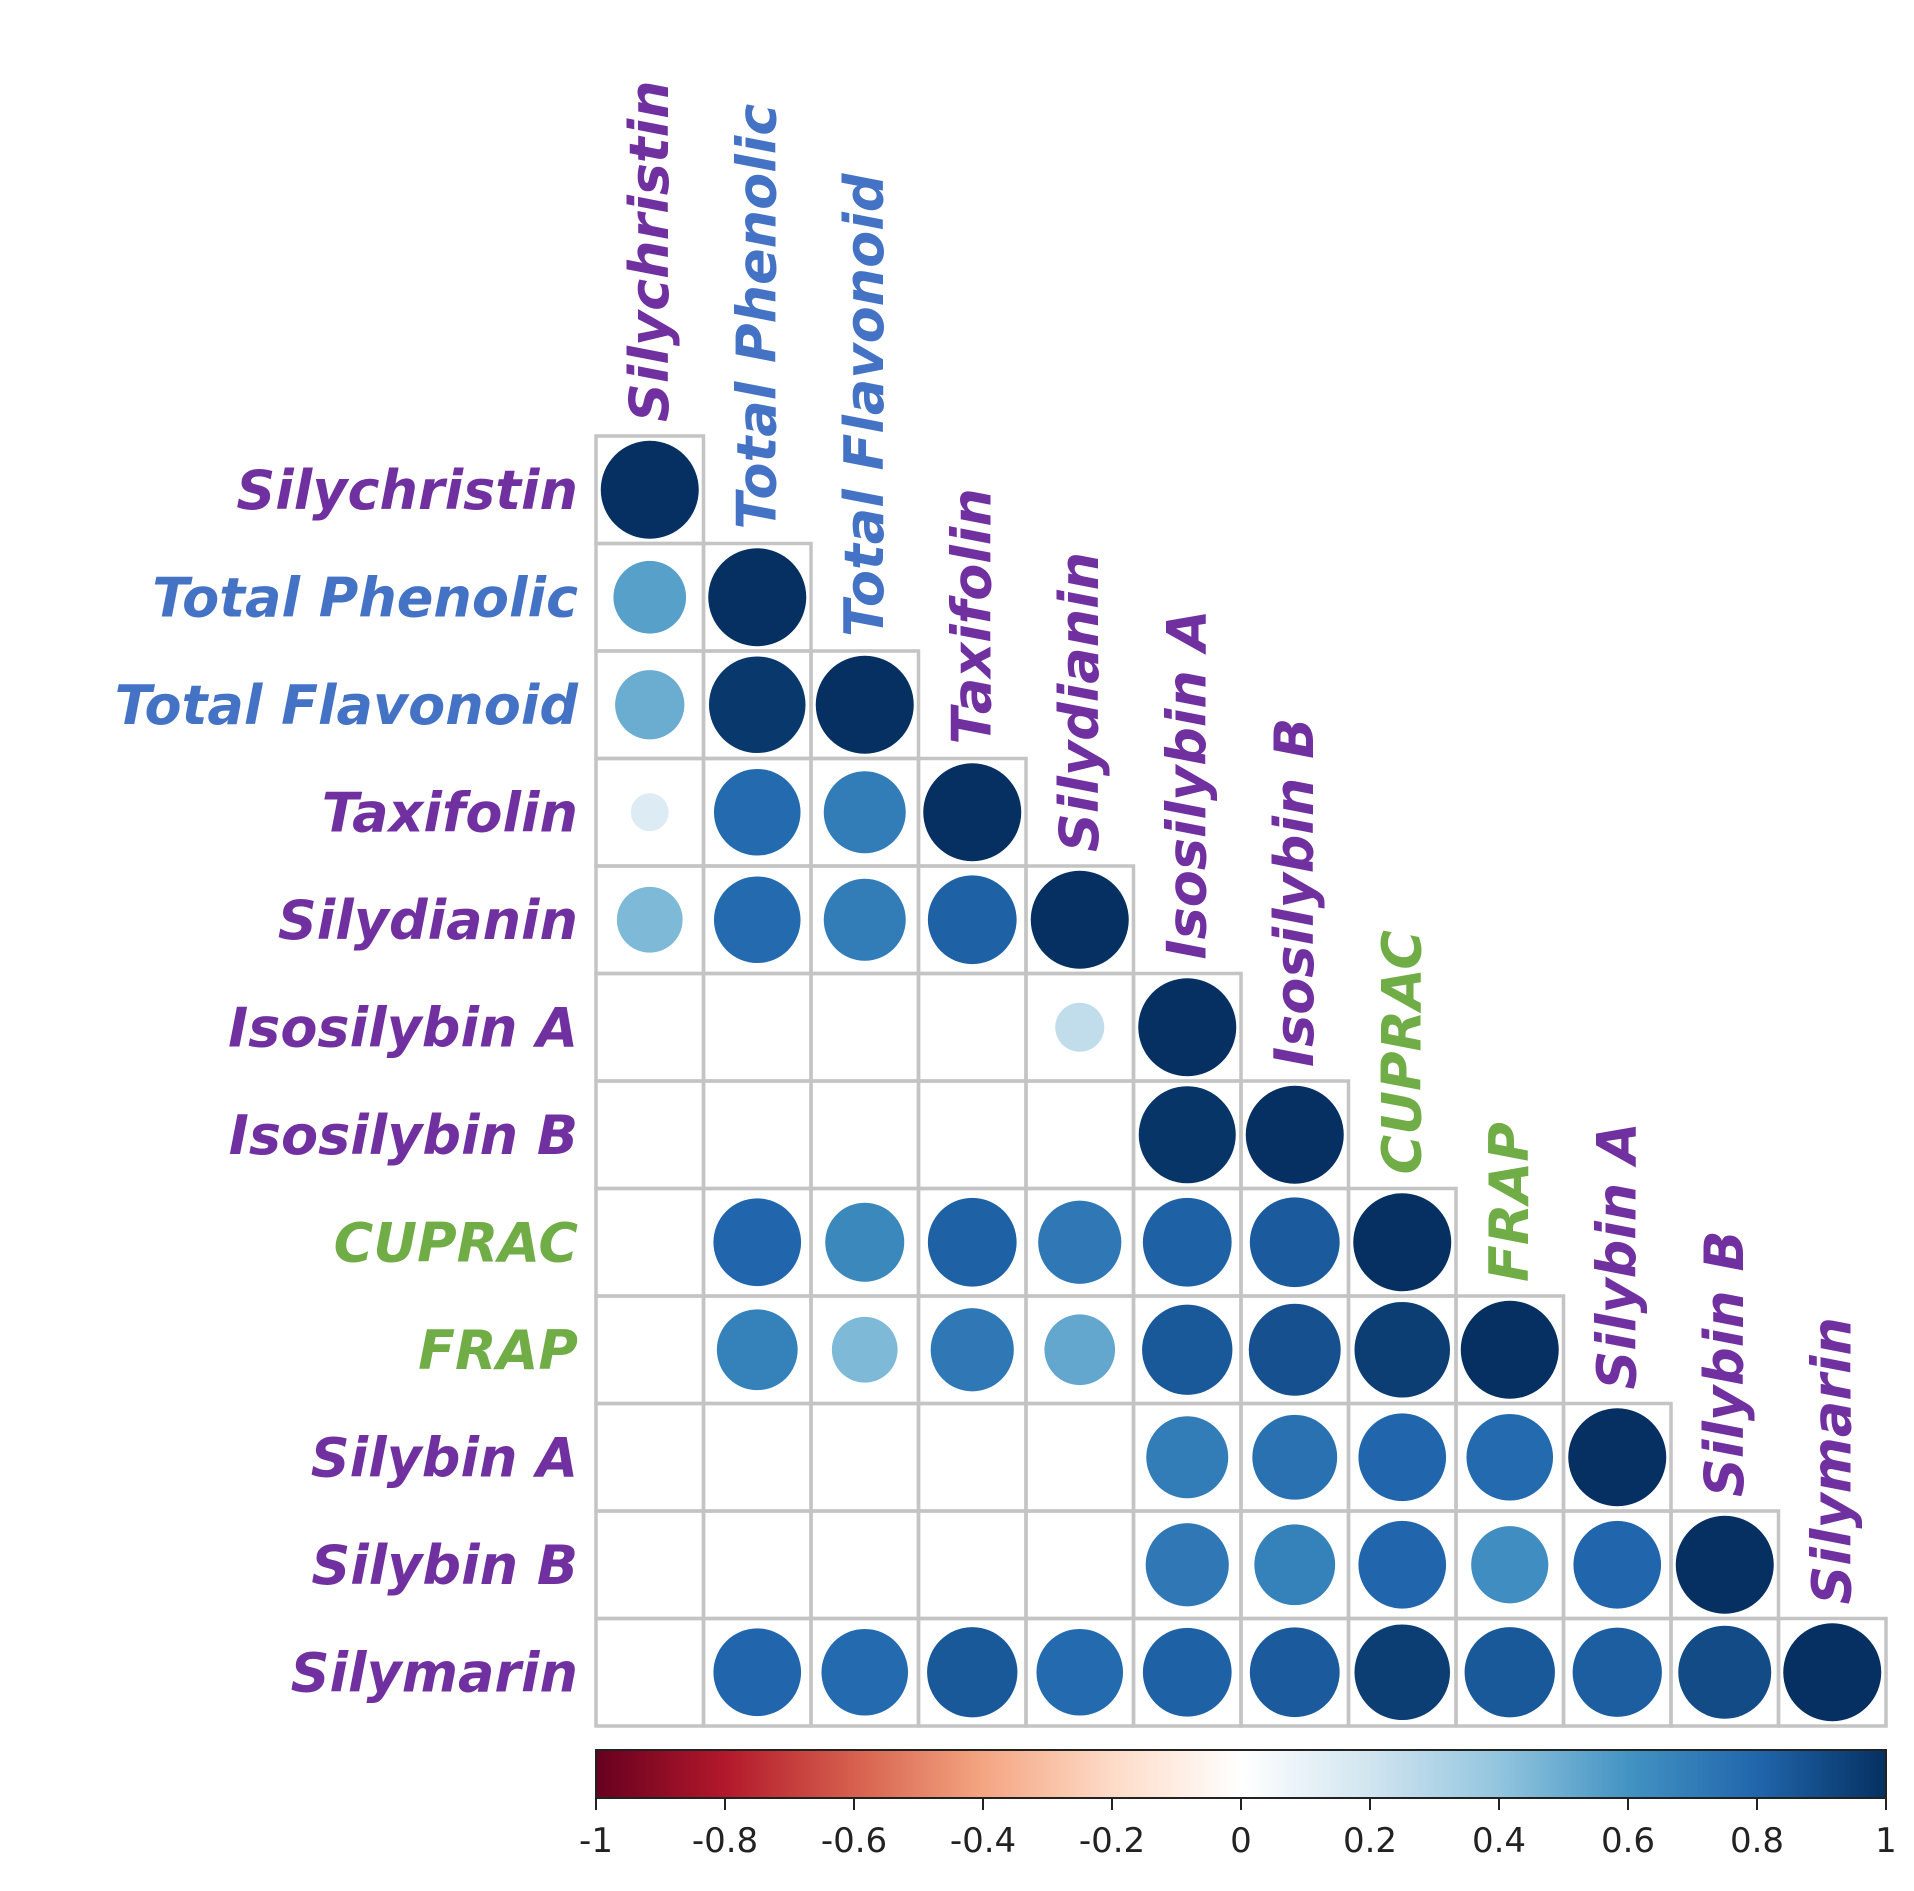  What do you see at coordinates (444, 1457) in the screenshot?
I see `row-label-silybin-a: Silybin A` at bounding box center [444, 1457].